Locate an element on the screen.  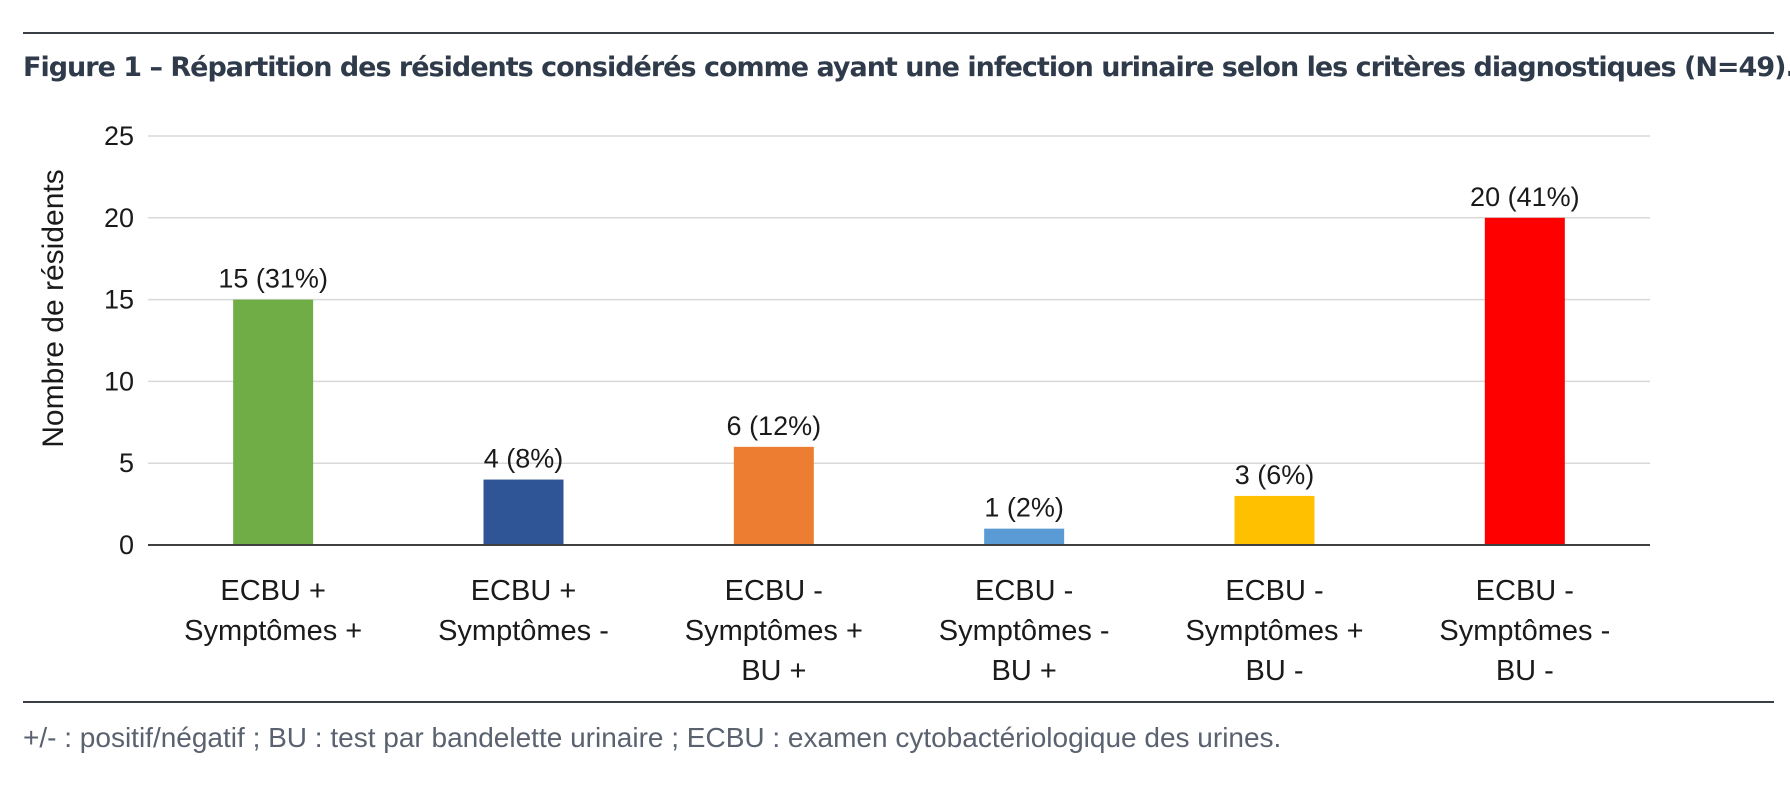
top-rule is located at coordinates (898, 33).